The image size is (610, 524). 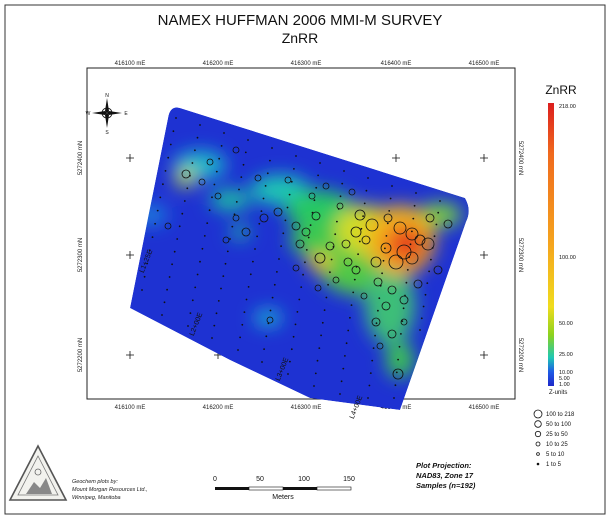 What do you see at coordinates (107, 96) in the screenshot?
I see `north-label: N` at bounding box center [107, 96].